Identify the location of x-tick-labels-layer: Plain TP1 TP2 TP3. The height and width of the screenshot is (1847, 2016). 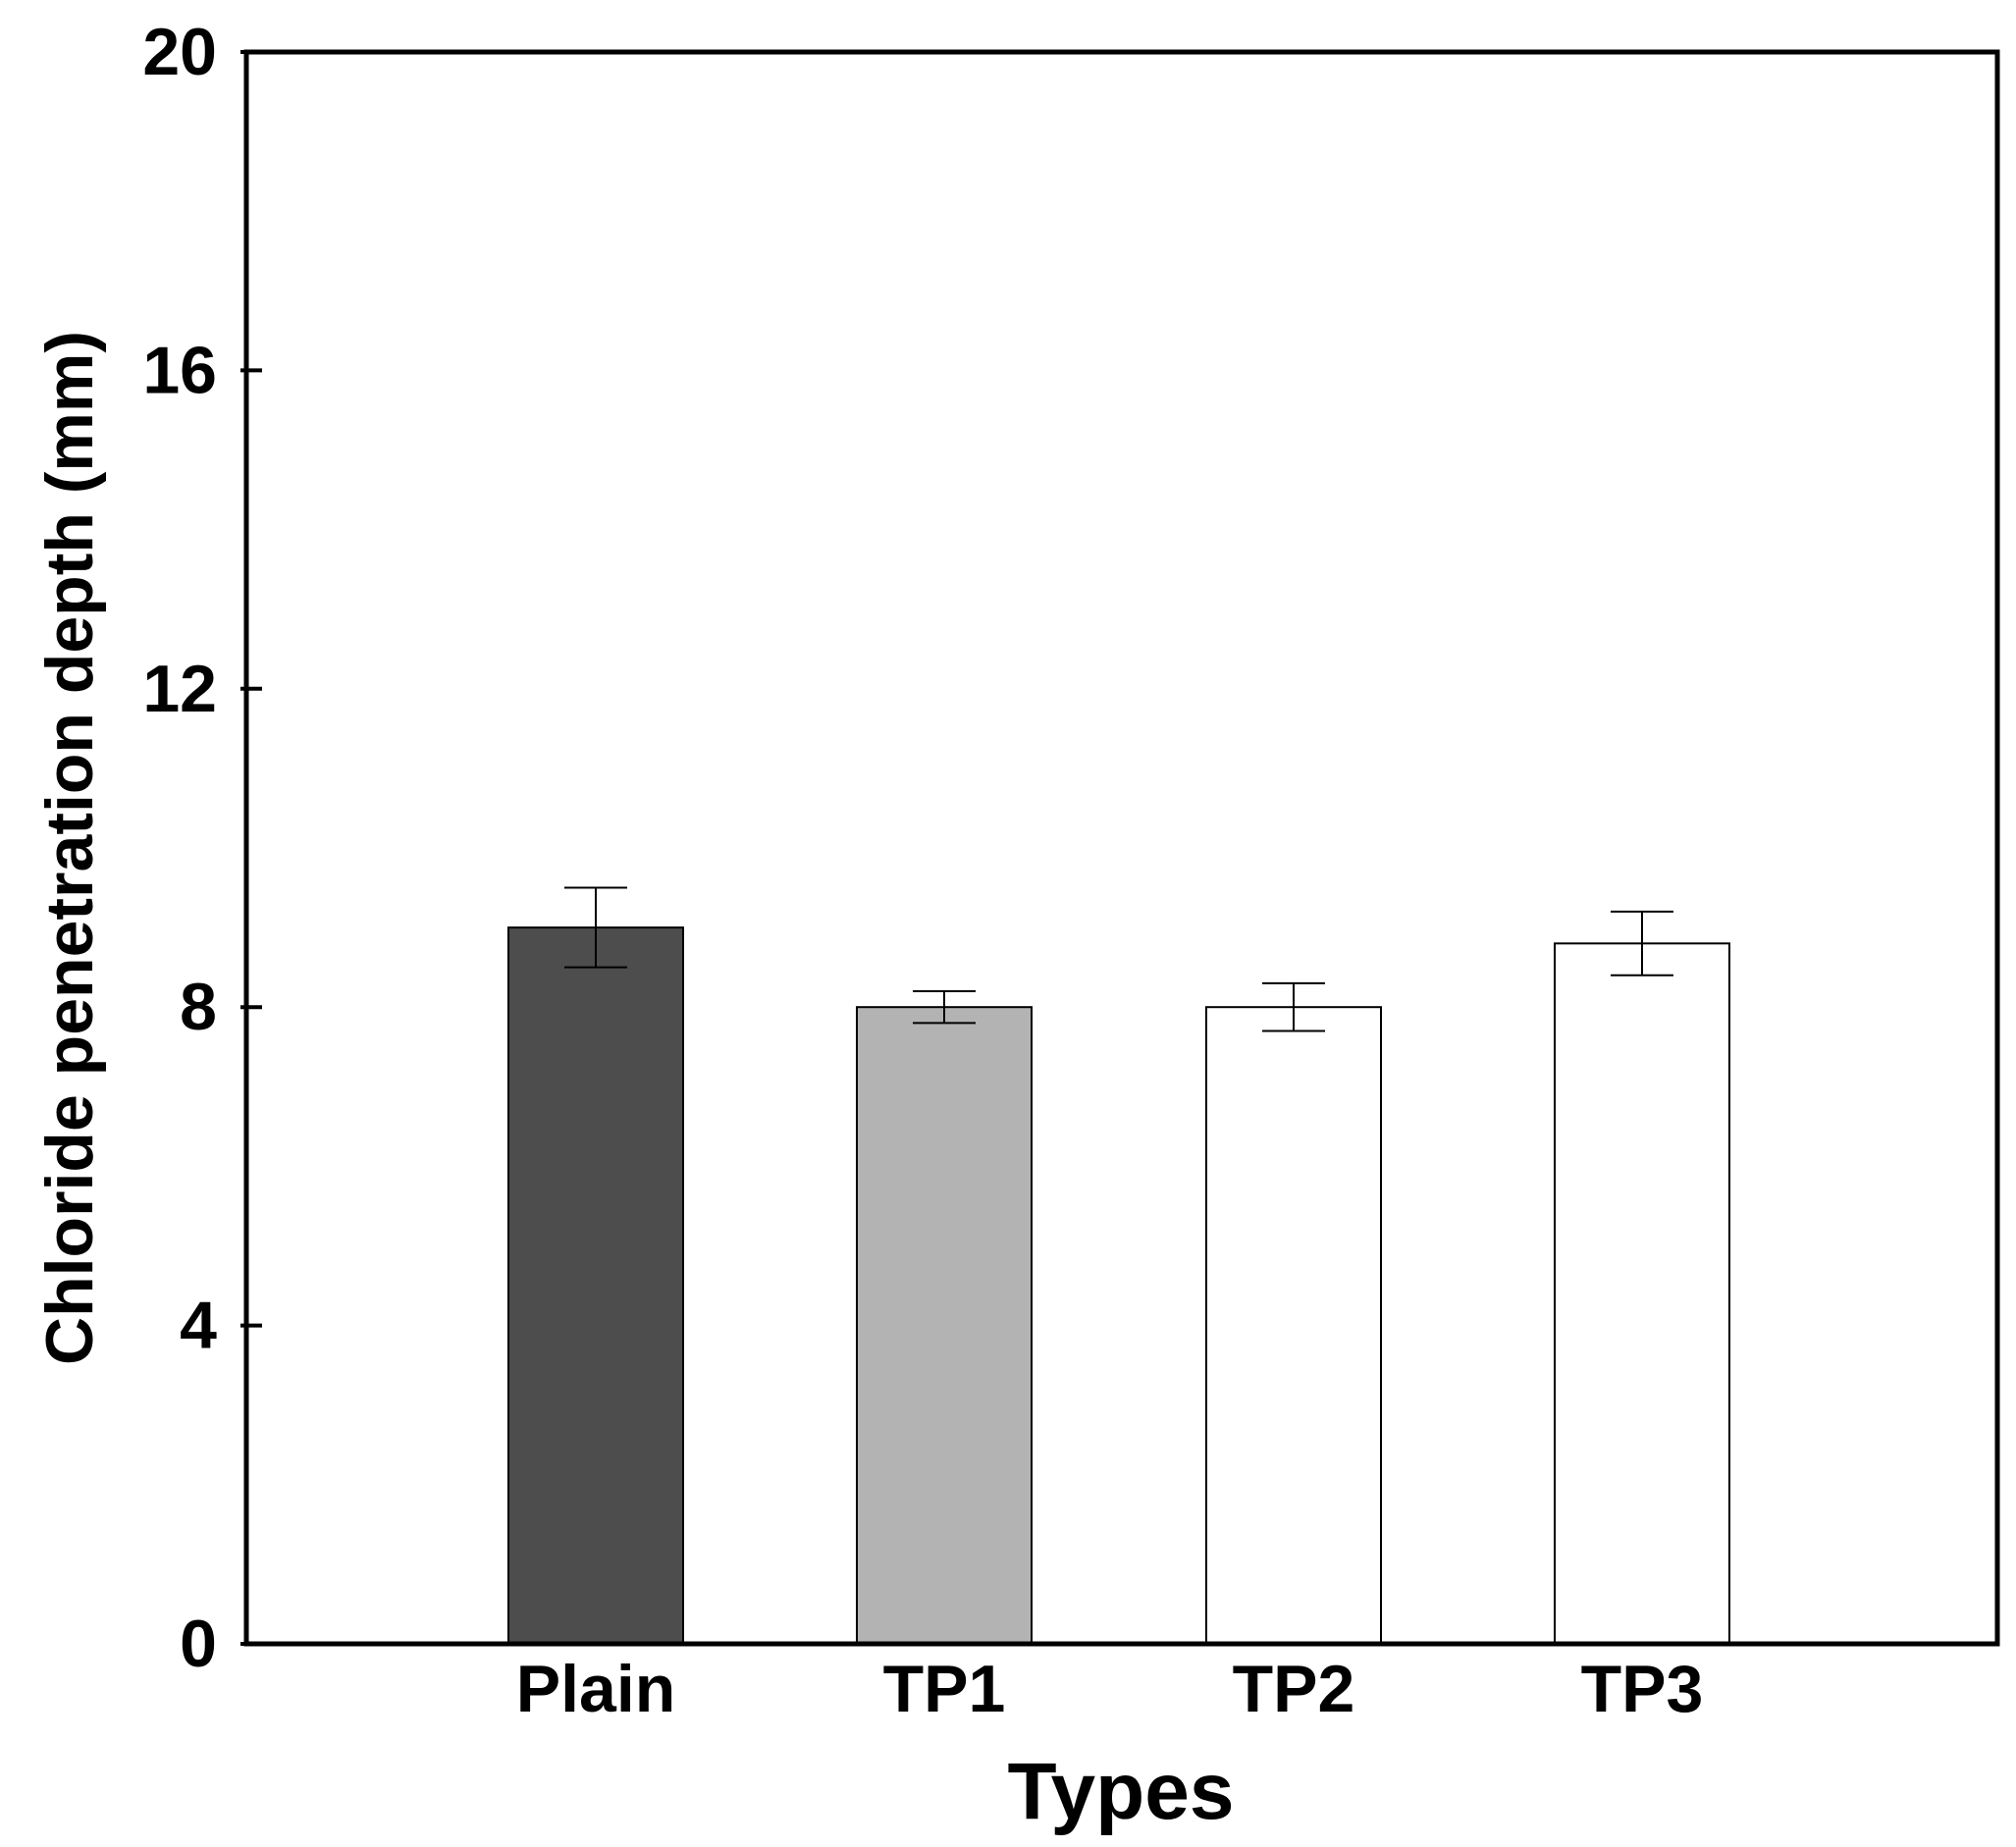
(1110, 1689).